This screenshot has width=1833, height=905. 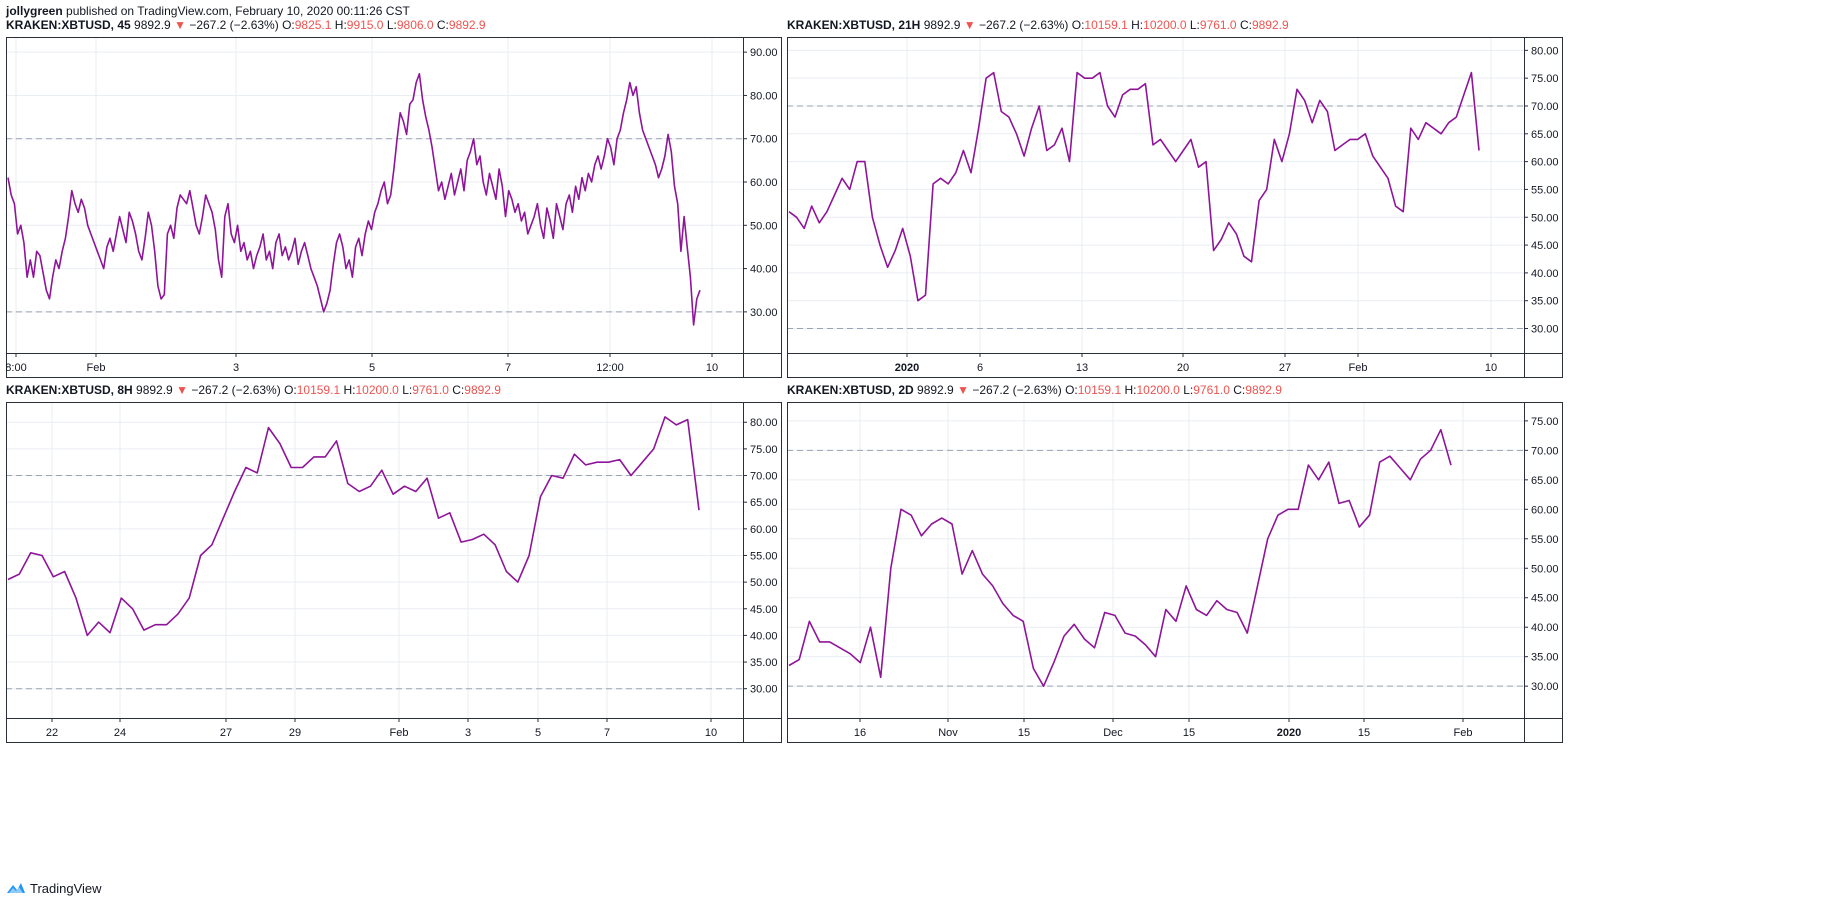 I want to click on x-tick-label: 7, so click(x=508, y=368).